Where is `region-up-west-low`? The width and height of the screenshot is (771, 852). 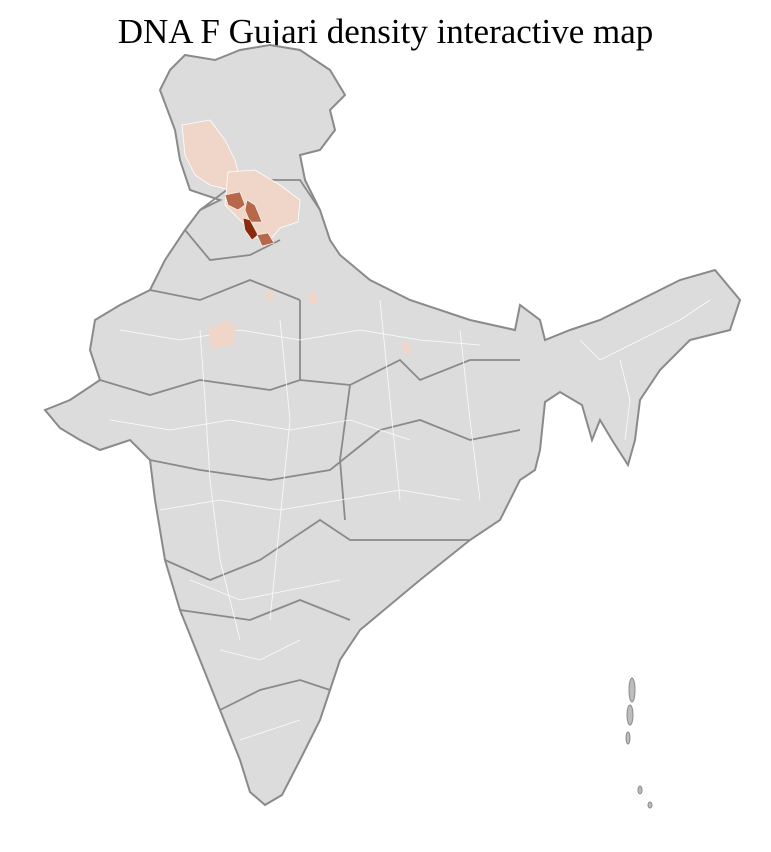
region-up-west-low is located at coordinates (313, 297).